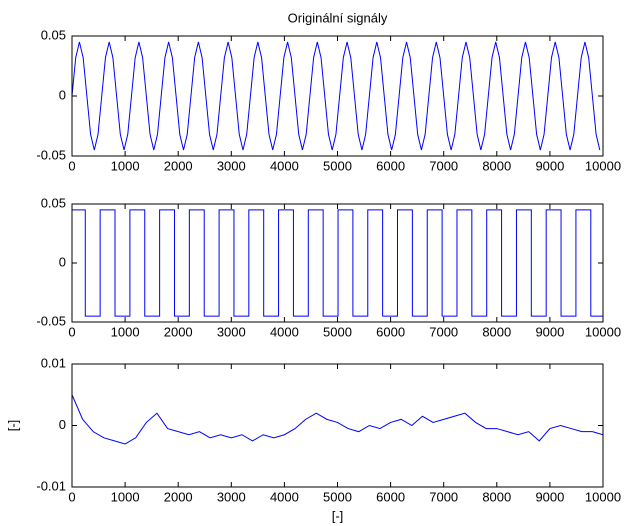 This screenshot has width=627, height=526. I want to click on chart-title: Originální signály, so click(338, 17).